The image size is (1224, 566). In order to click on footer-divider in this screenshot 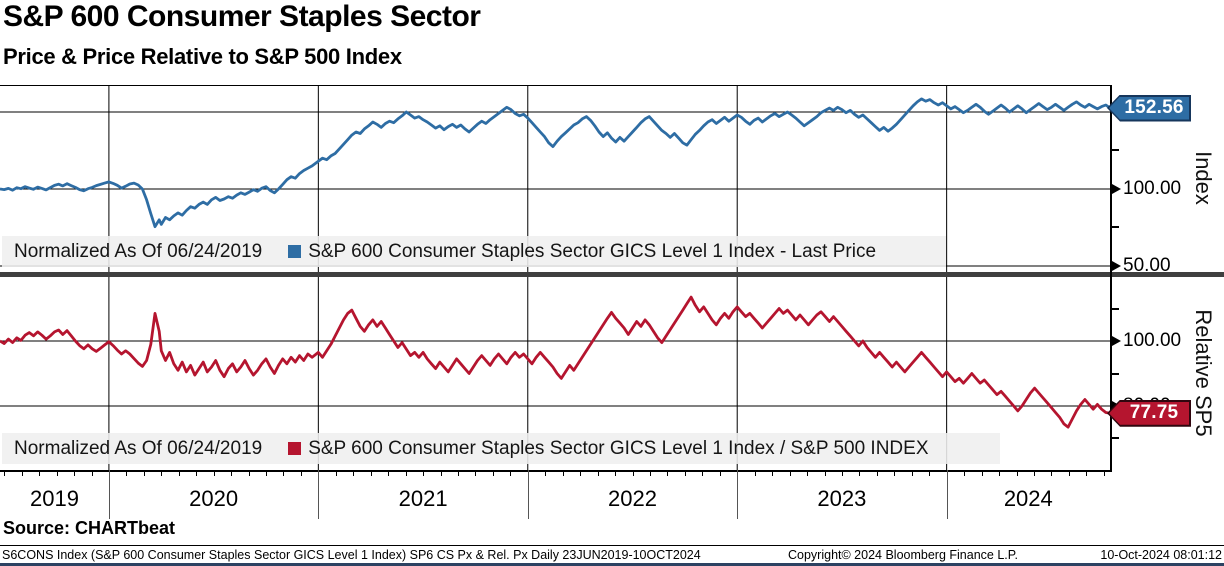, I will do `click(612, 545)`.